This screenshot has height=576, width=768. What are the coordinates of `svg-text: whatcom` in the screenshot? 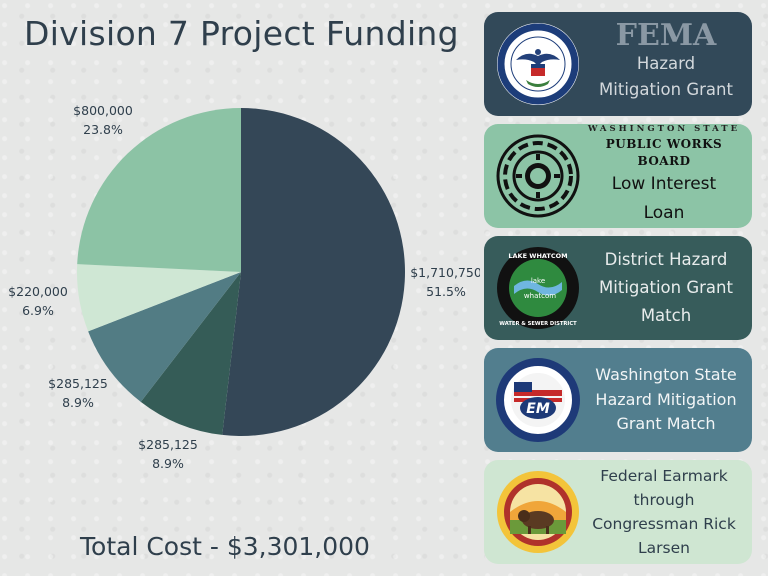 It's located at (540, 296).